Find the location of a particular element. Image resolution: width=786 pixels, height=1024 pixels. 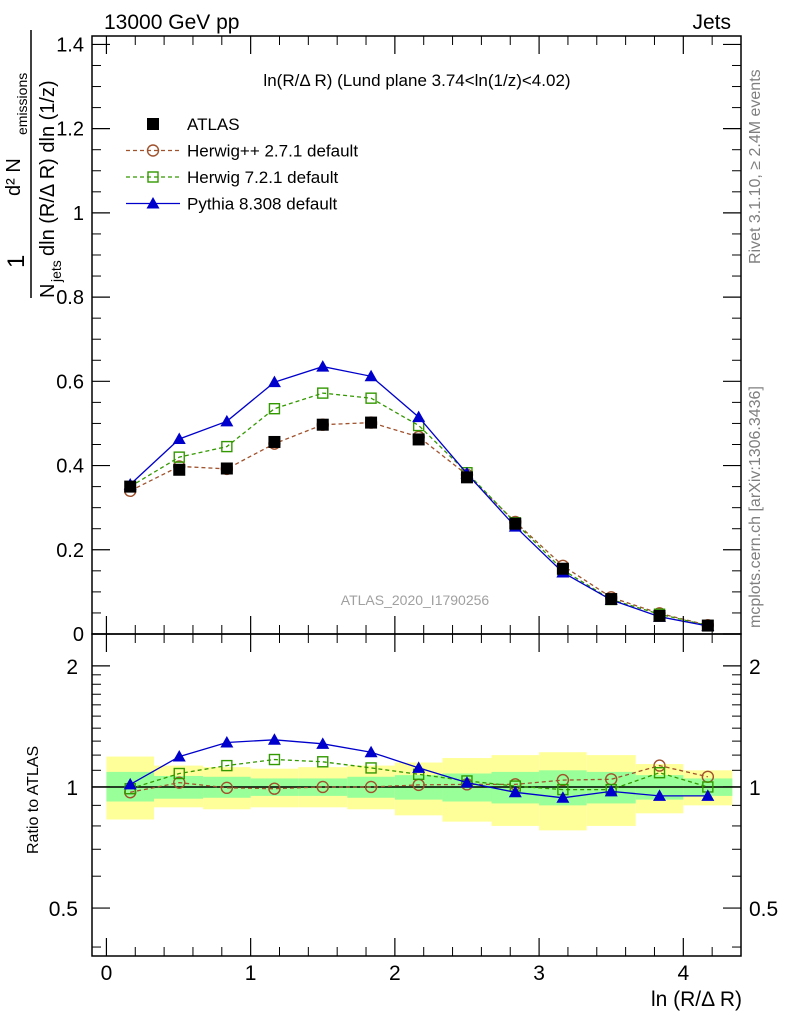

ratio-herwig-2-7-1-default-line is located at coordinates (419, 778).